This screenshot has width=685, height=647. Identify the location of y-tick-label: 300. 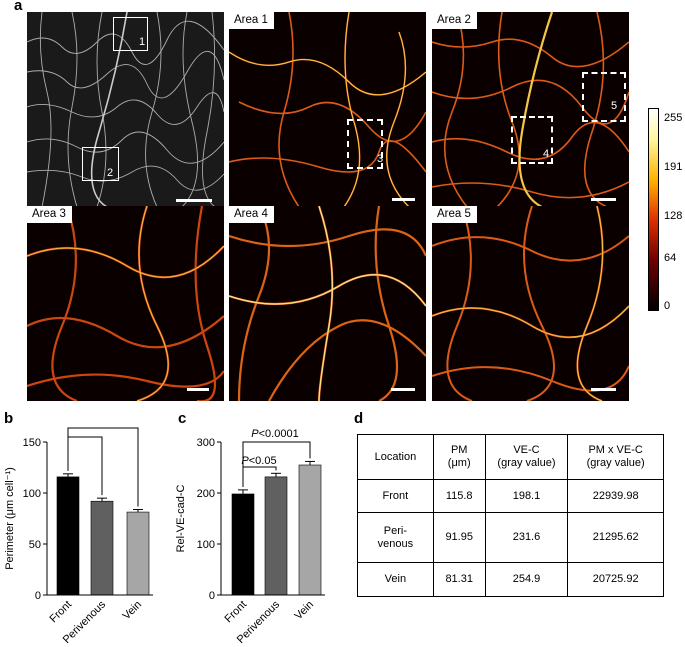
(206, 443).